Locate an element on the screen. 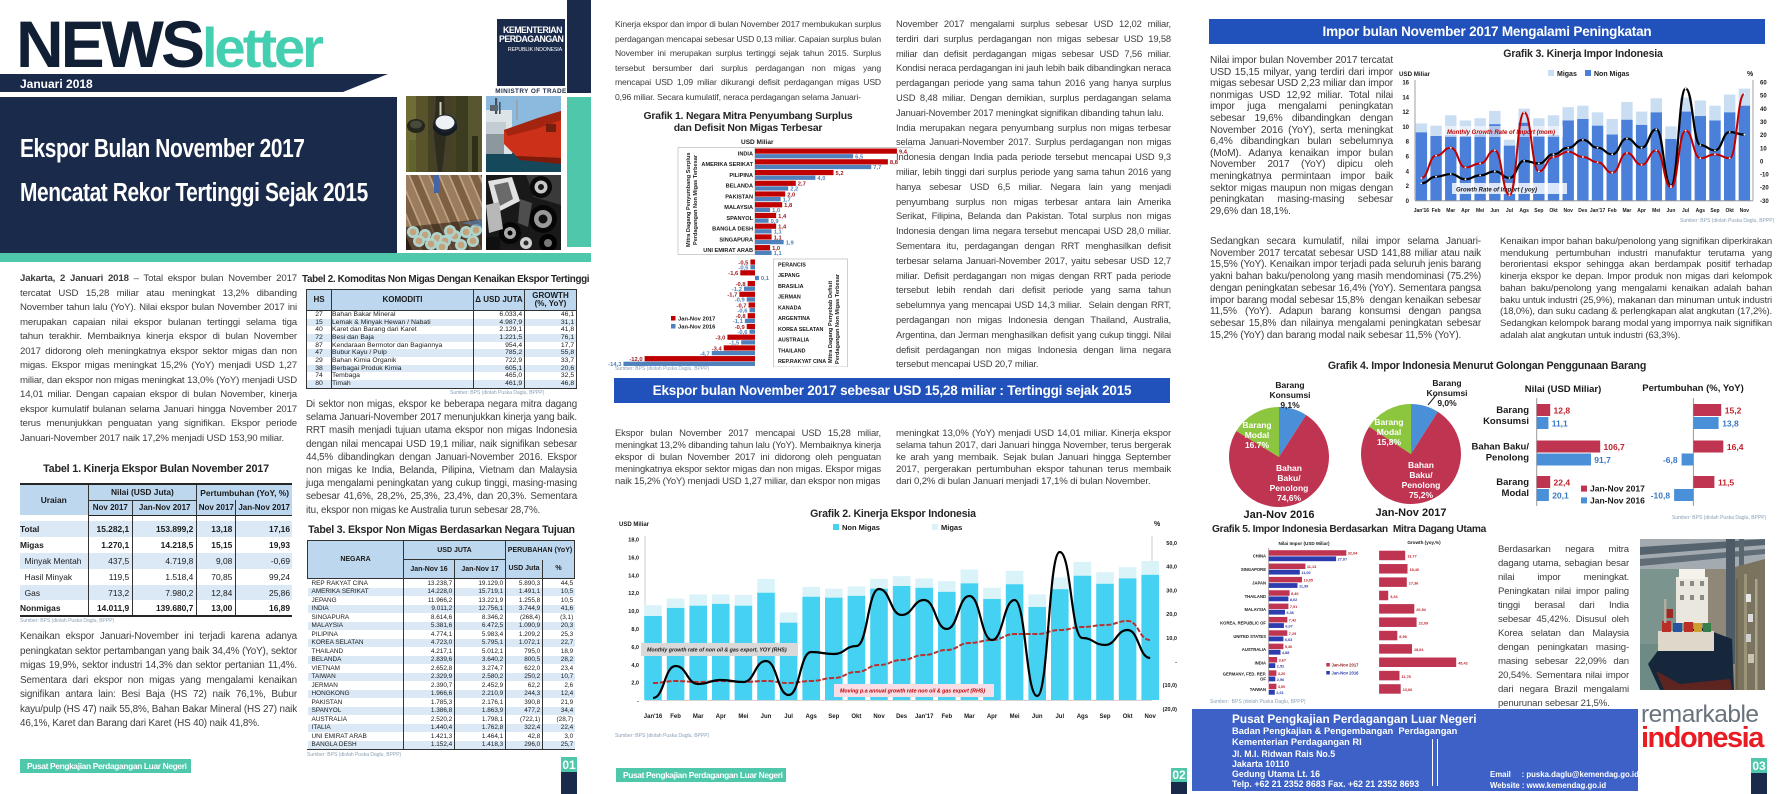 This screenshot has height=794, width=1786. svg-text: 18,0 is located at coordinates (633, 541).